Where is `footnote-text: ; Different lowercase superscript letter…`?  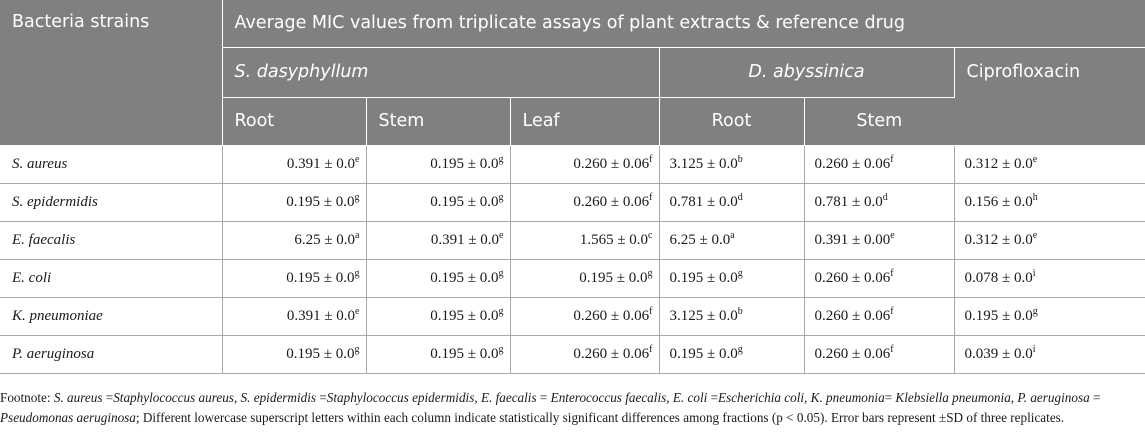 footnote-text: ; Different lowercase superscript letter… is located at coordinates (600, 417).